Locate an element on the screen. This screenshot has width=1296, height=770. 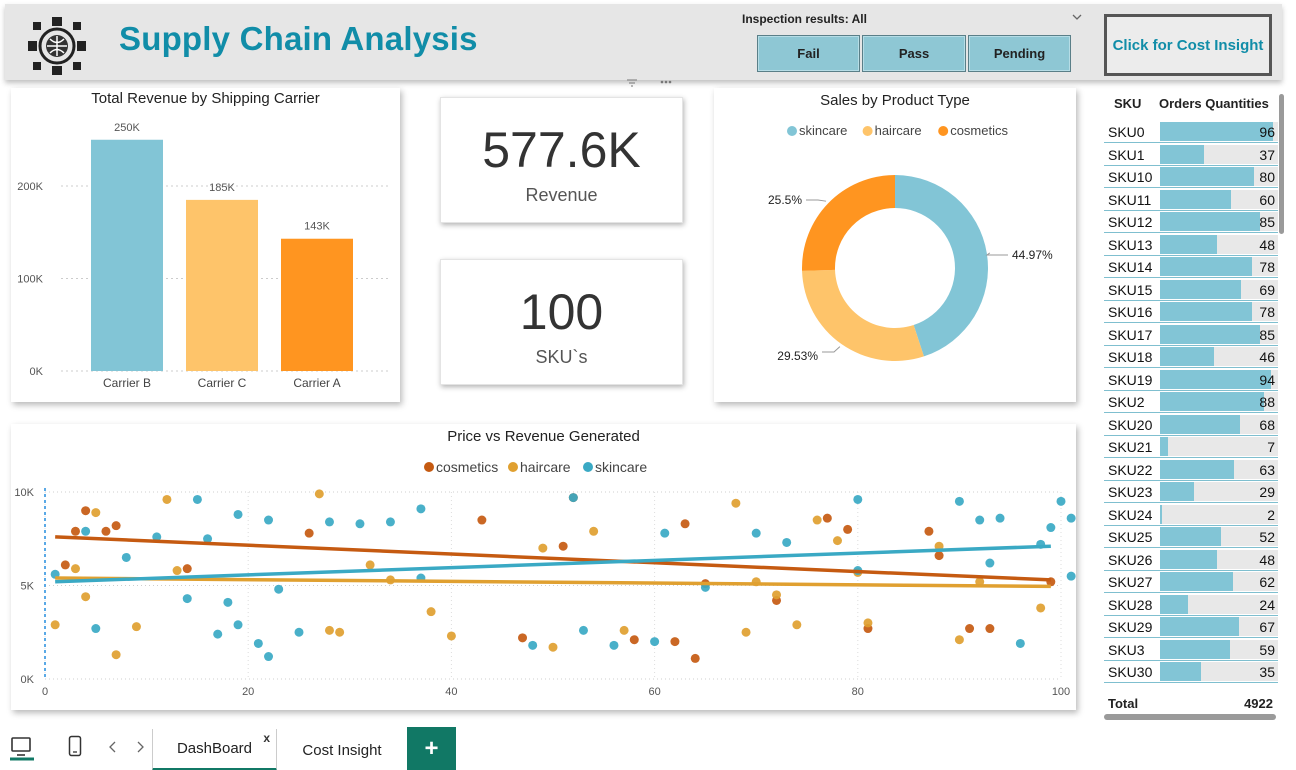
table-row: SKU27 62 is located at coordinates (1191, 582).